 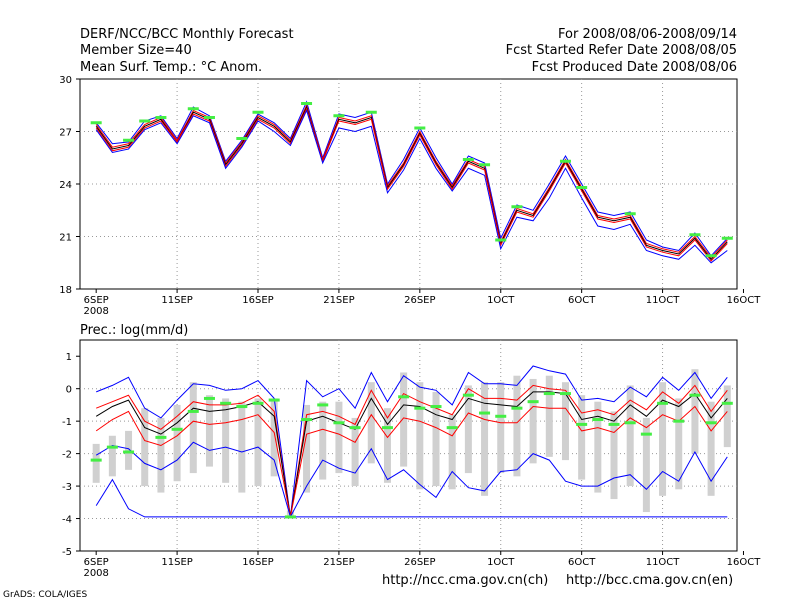 I want to click on url-ch: http://ncc.cma.gov.cn(ch), so click(x=465, y=580).